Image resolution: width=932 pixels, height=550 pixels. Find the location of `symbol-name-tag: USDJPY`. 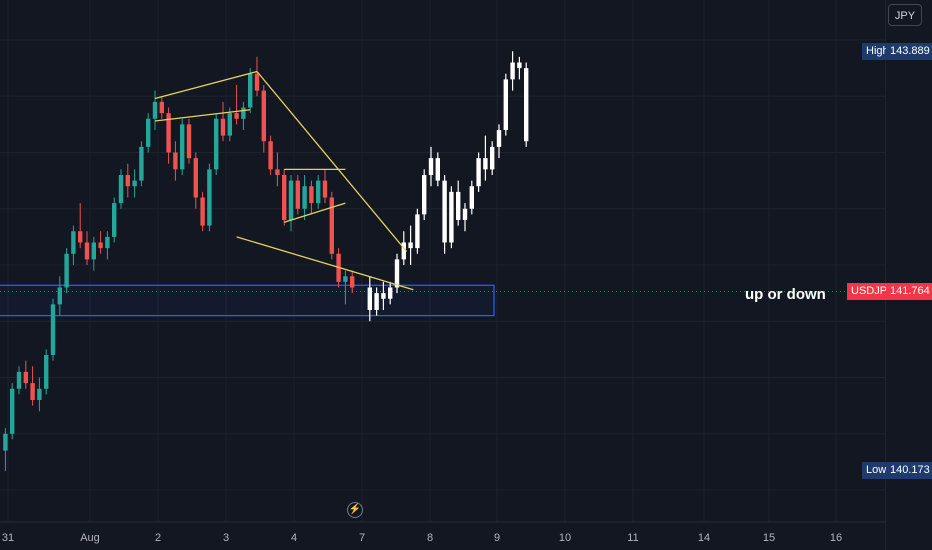

symbol-name-tag: USDJPY is located at coordinates (873, 291).